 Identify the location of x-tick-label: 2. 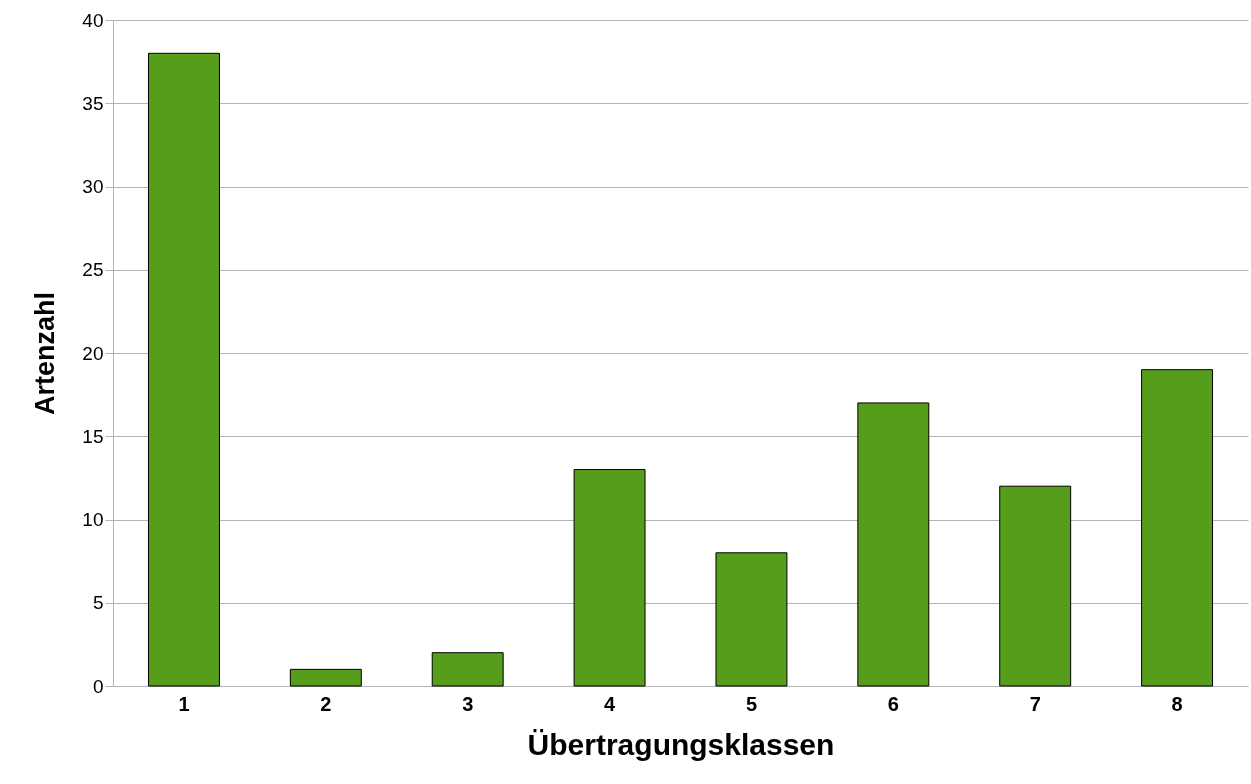
(326, 703).